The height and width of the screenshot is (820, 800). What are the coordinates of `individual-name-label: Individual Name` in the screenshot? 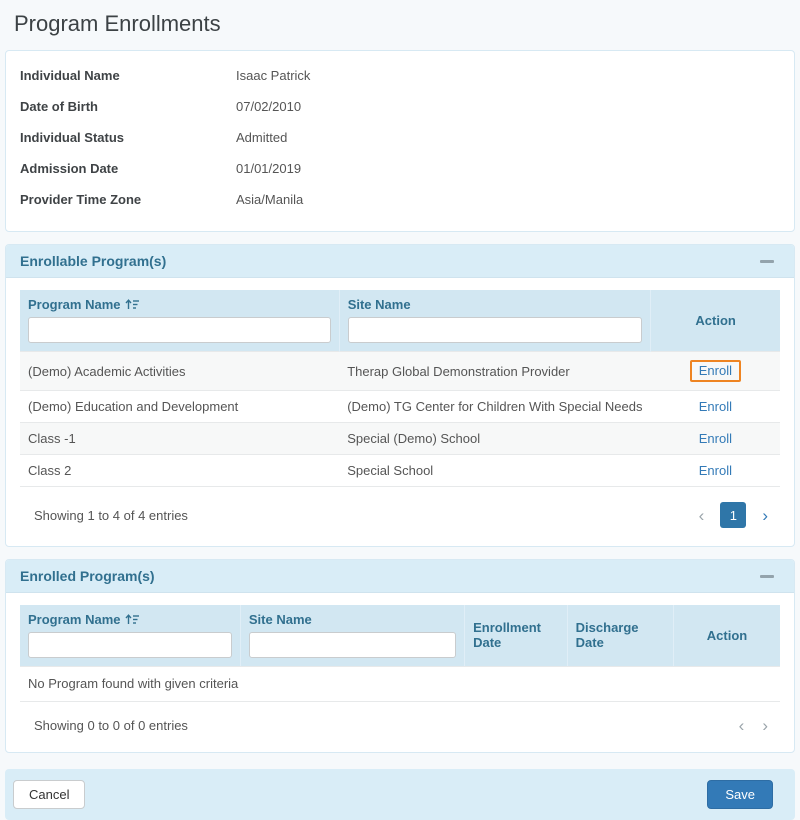 It's located at (70, 75).